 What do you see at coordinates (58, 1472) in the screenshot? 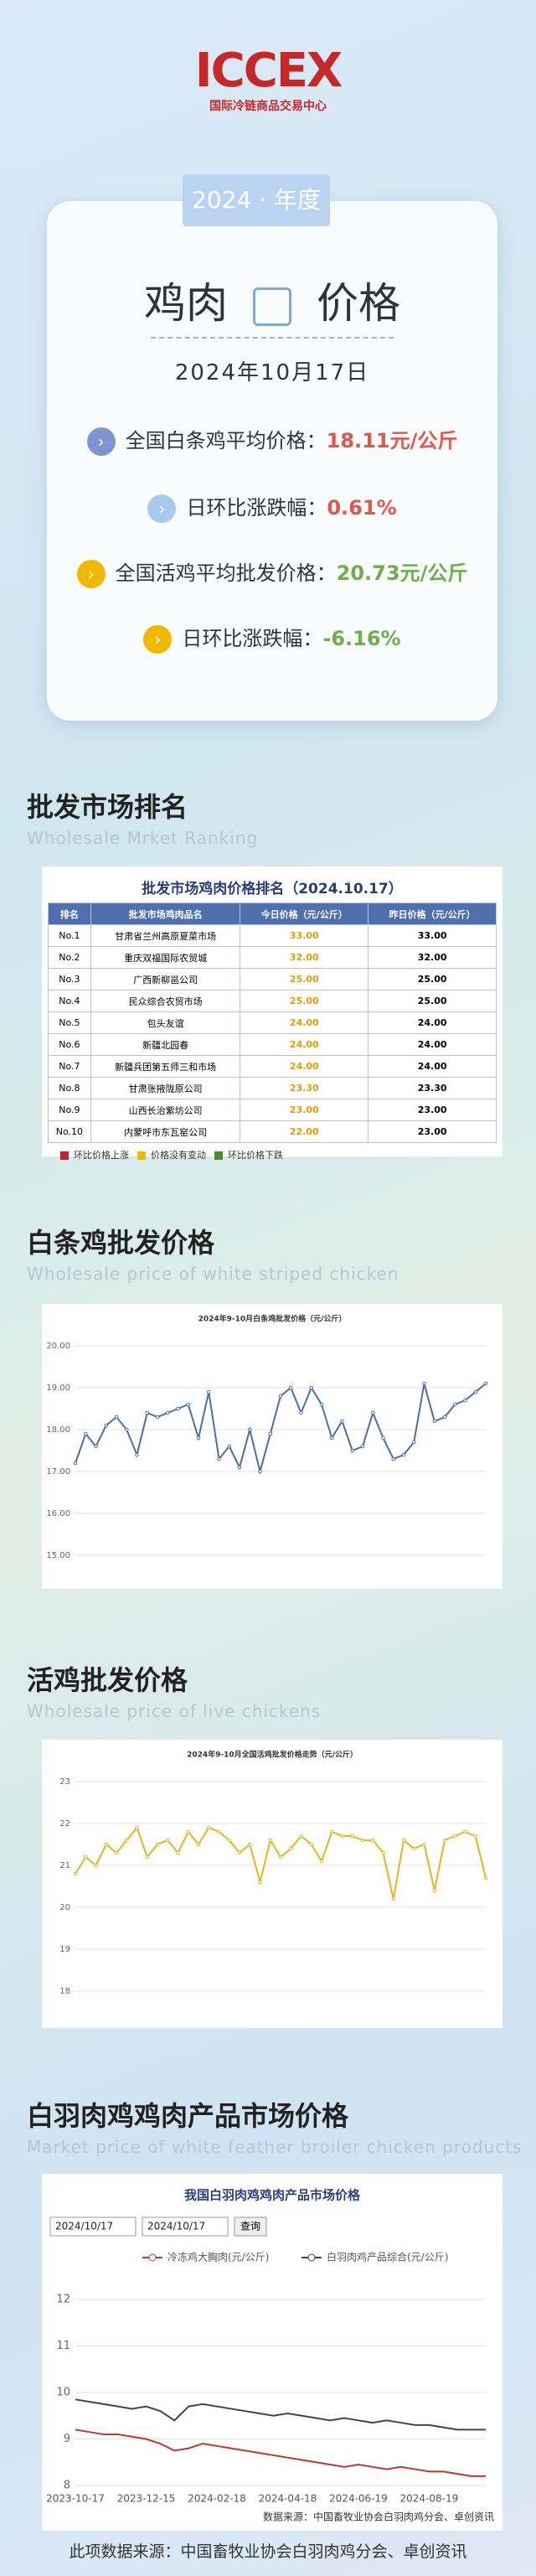
I see `y-tick-label: 17.00` at bounding box center [58, 1472].